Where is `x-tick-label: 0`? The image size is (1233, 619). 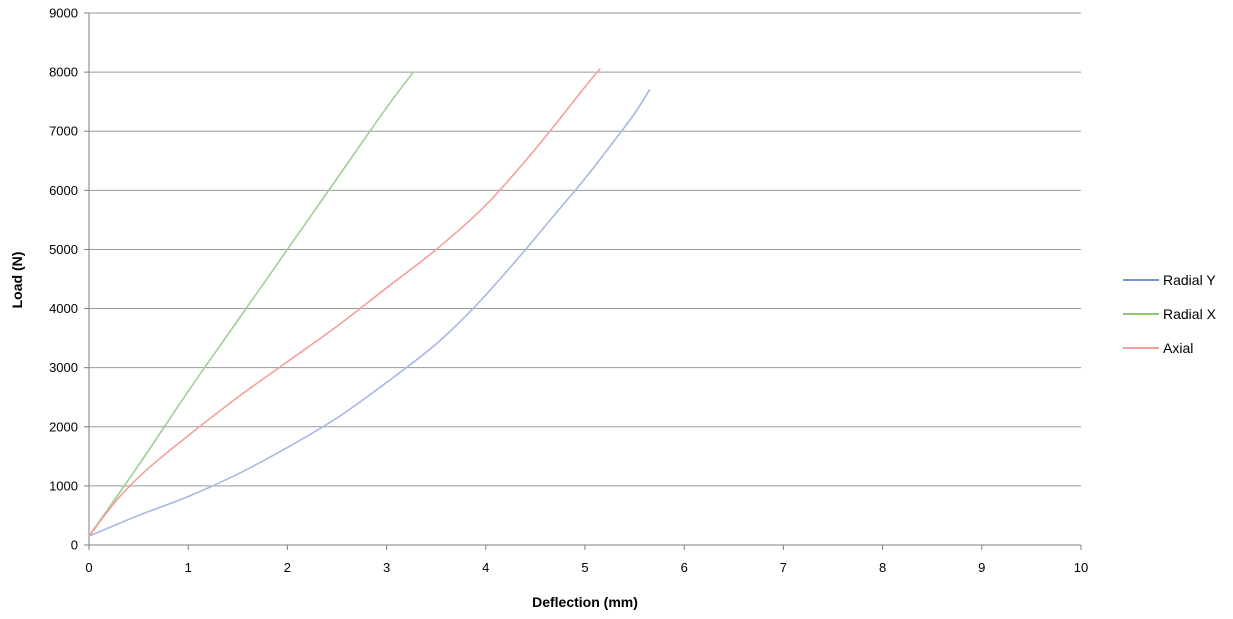 x-tick-label: 0 is located at coordinates (88, 567).